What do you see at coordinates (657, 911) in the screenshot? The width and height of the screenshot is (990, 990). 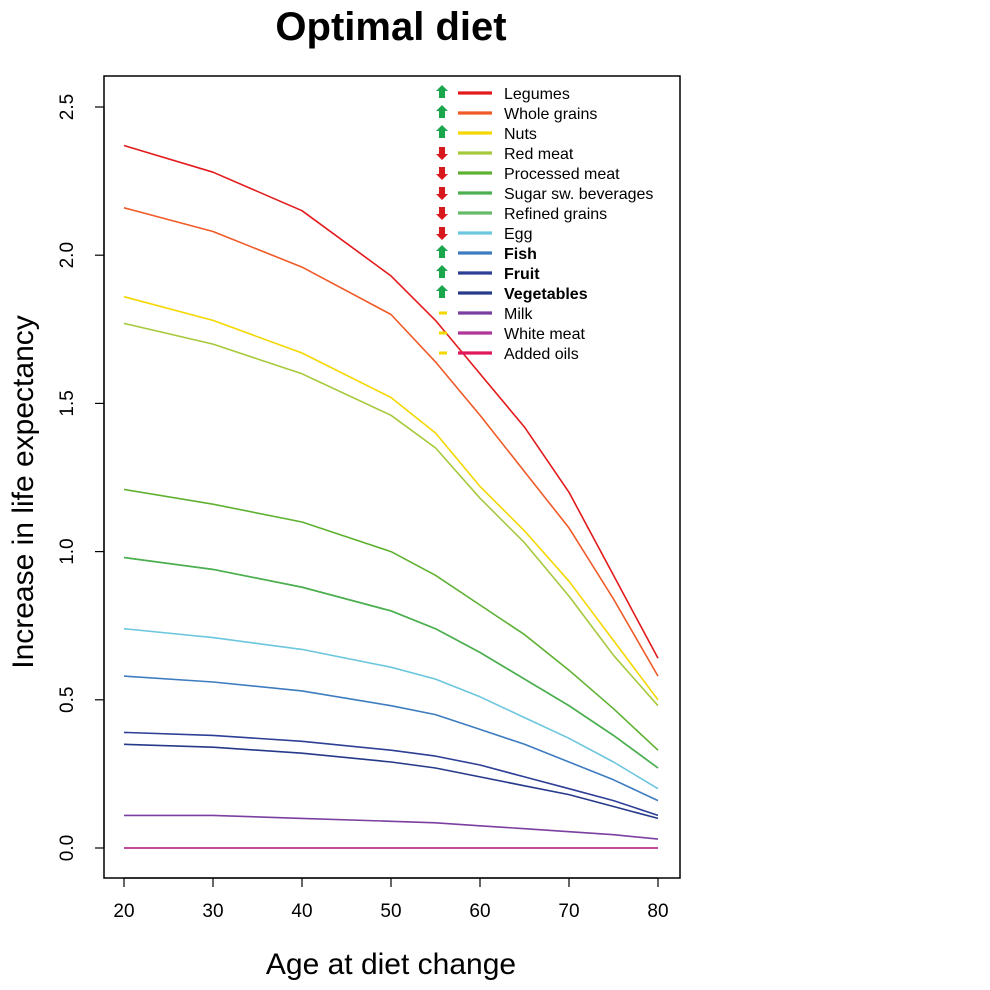 I see `x-tick-label: 80` at bounding box center [657, 911].